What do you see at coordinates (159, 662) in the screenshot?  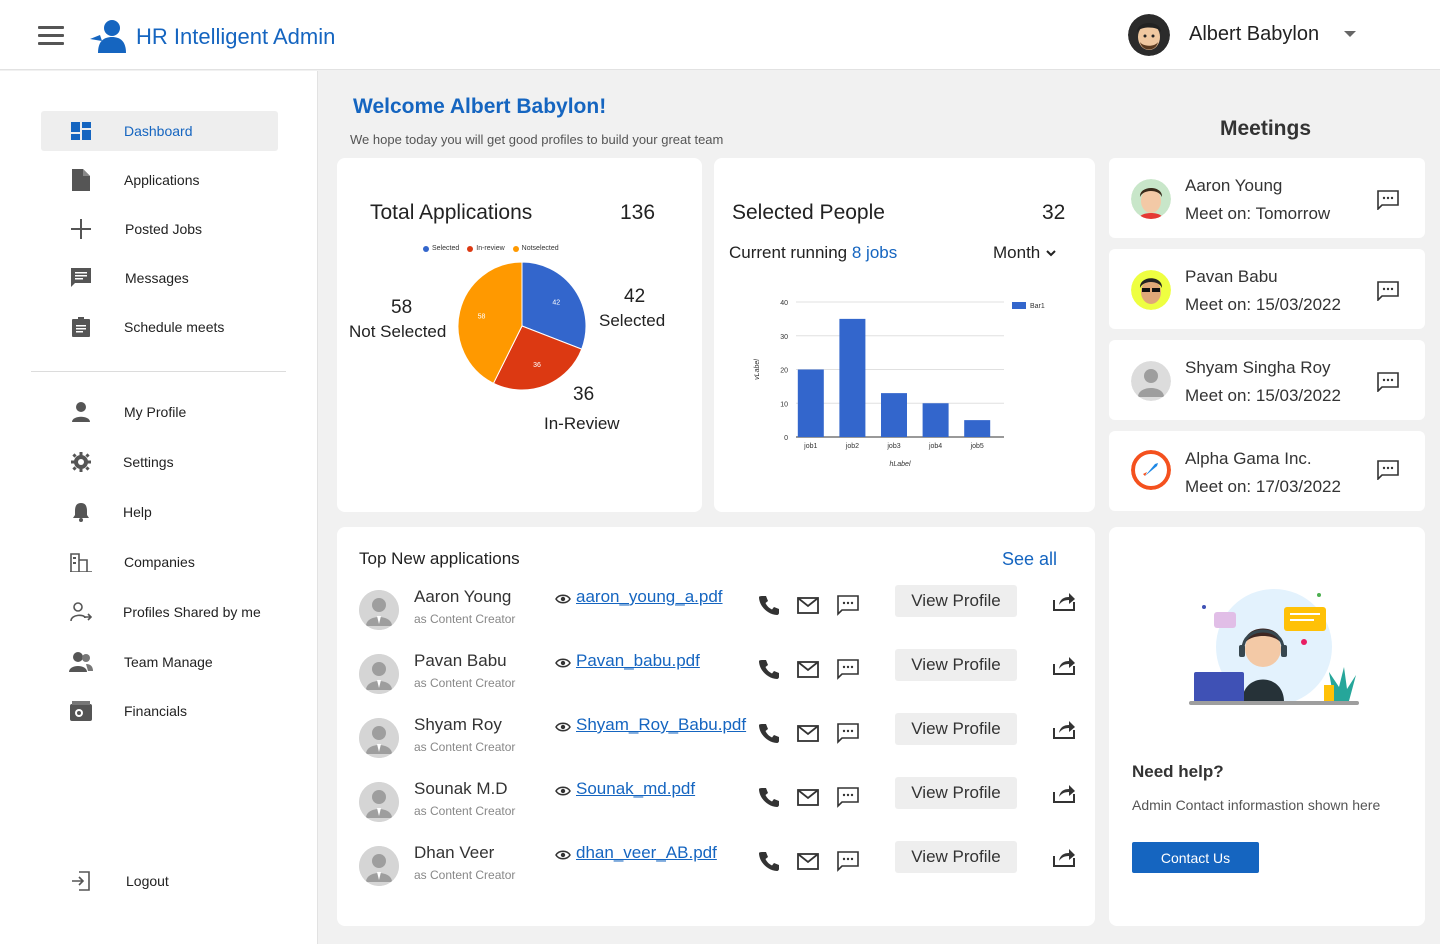 I see `sidebar-item-team-manage: Team Manage` at bounding box center [159, 662].